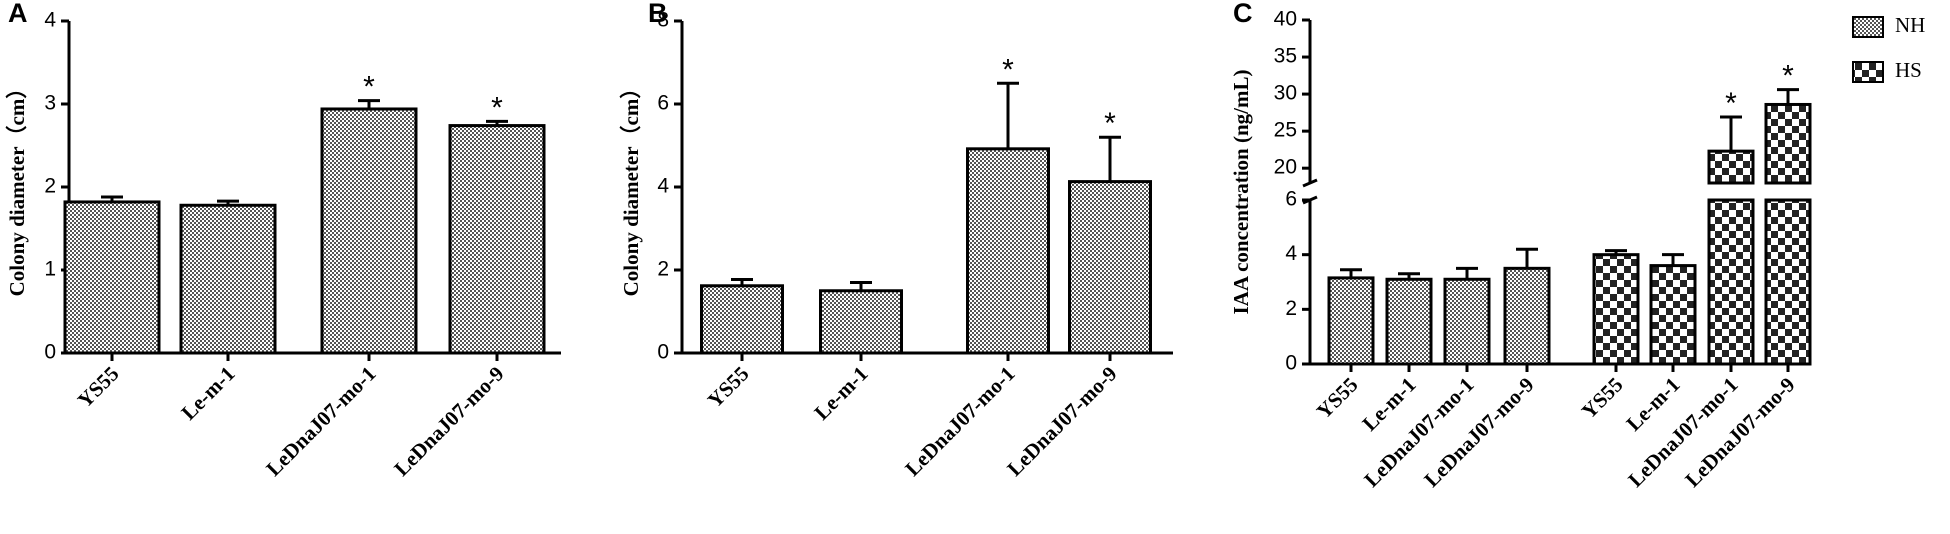 The image size is (1950, 534). Describe the element at coordinates (1310, 183) in the screenshot. I see `axis-break` at that location.